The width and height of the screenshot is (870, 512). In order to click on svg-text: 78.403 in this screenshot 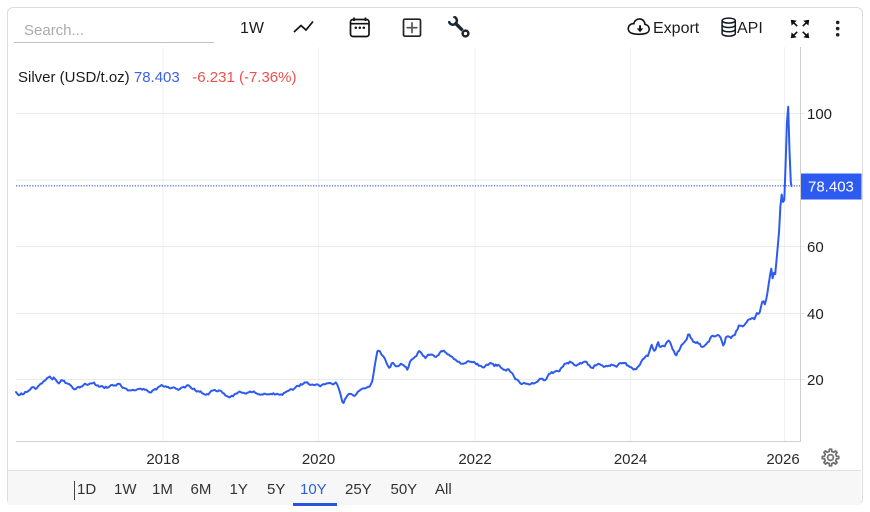, I will do `click(831, 187)`.